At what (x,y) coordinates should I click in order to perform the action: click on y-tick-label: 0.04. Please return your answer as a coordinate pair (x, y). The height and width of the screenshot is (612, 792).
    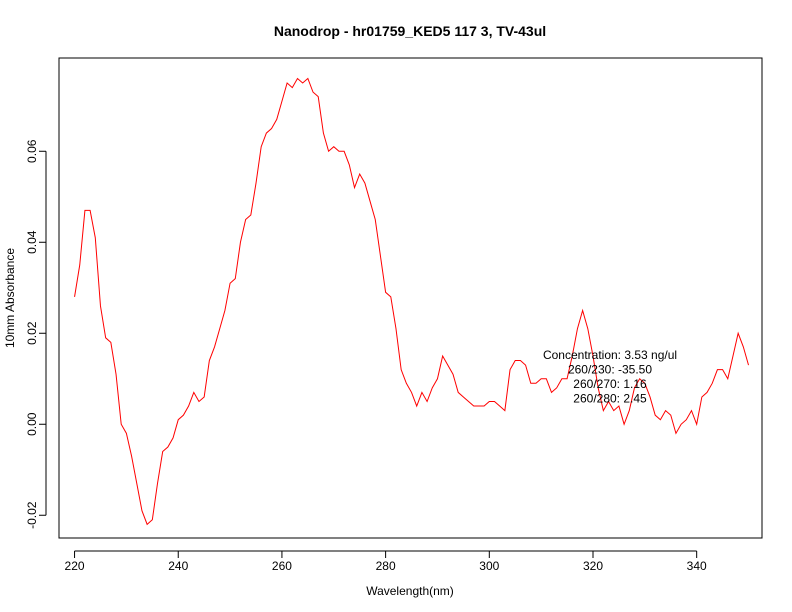
    Looking at the image, I should click on (32, 242).